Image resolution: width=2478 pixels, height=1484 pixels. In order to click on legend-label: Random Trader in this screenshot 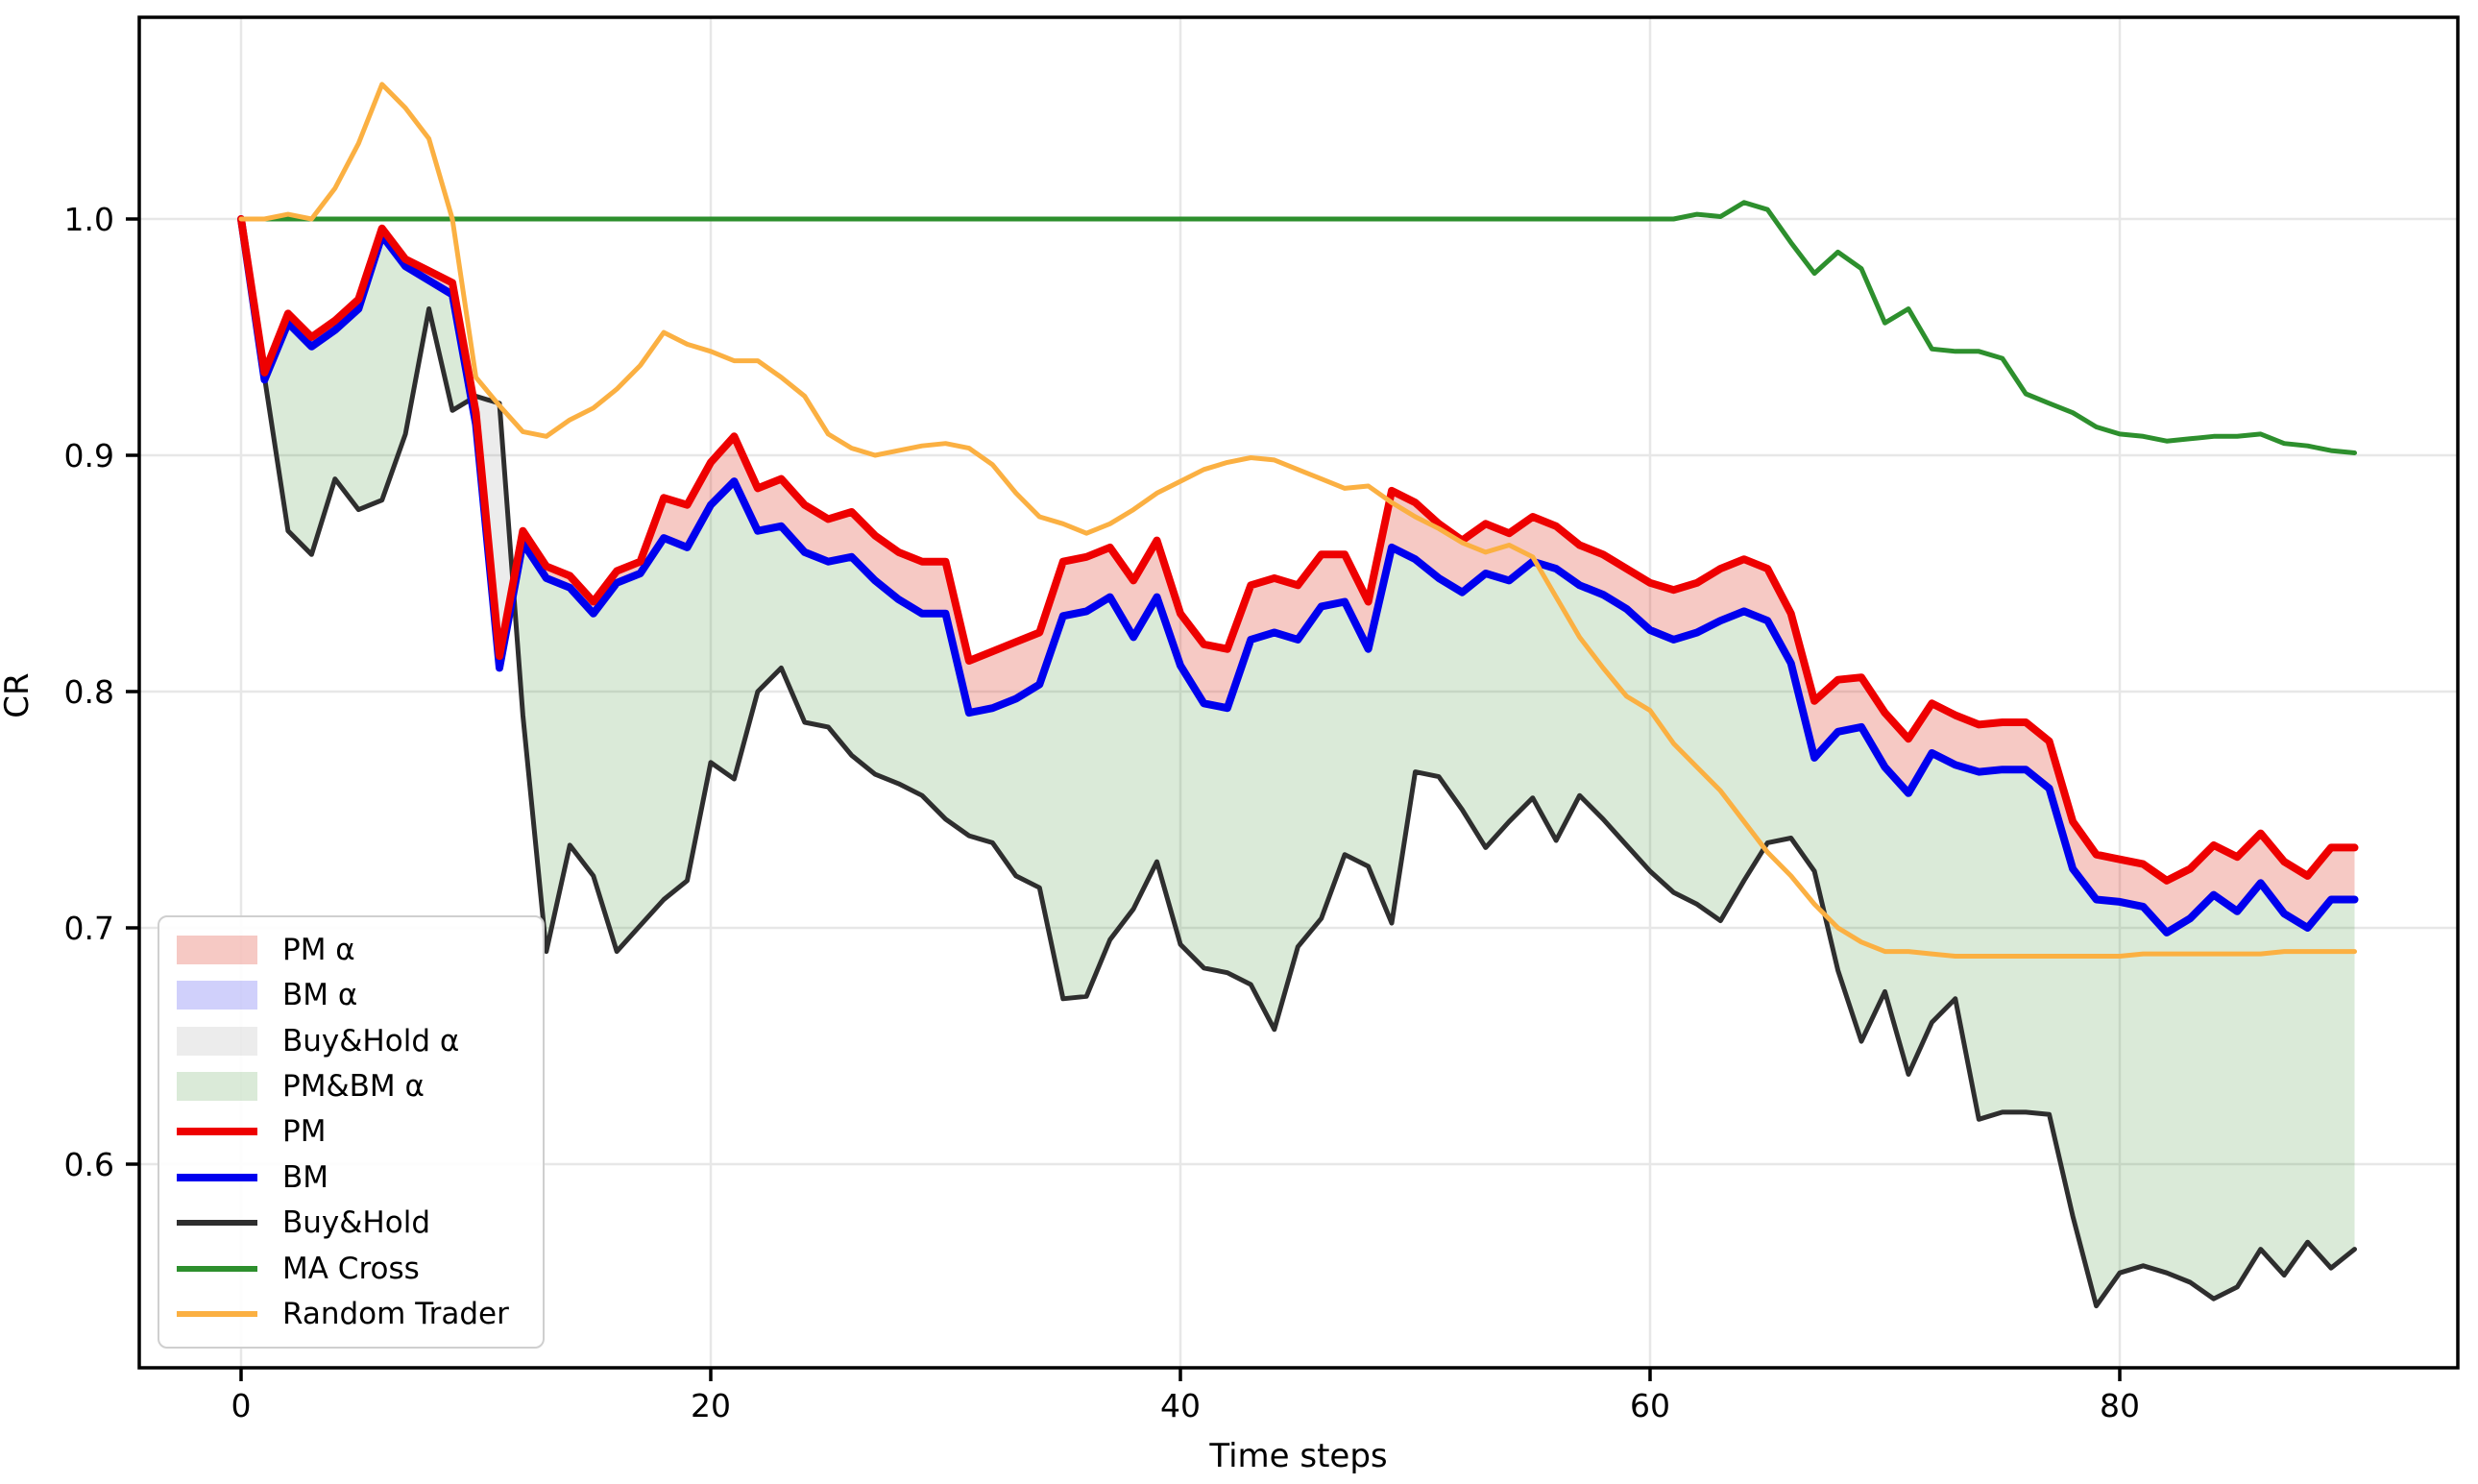, I will do `click(395, 1314)`.